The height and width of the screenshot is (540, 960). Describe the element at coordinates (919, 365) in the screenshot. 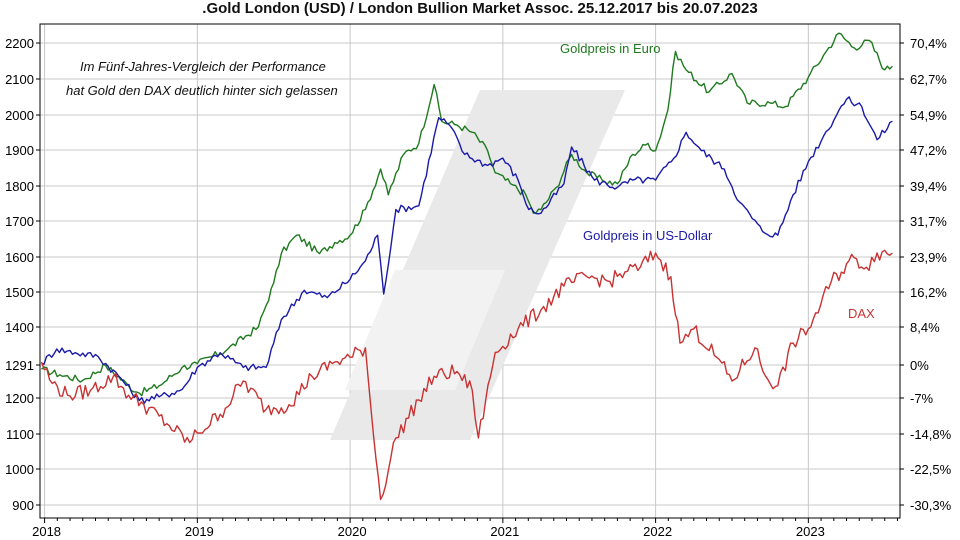

I see `right-tick-label: 0%` at that location.